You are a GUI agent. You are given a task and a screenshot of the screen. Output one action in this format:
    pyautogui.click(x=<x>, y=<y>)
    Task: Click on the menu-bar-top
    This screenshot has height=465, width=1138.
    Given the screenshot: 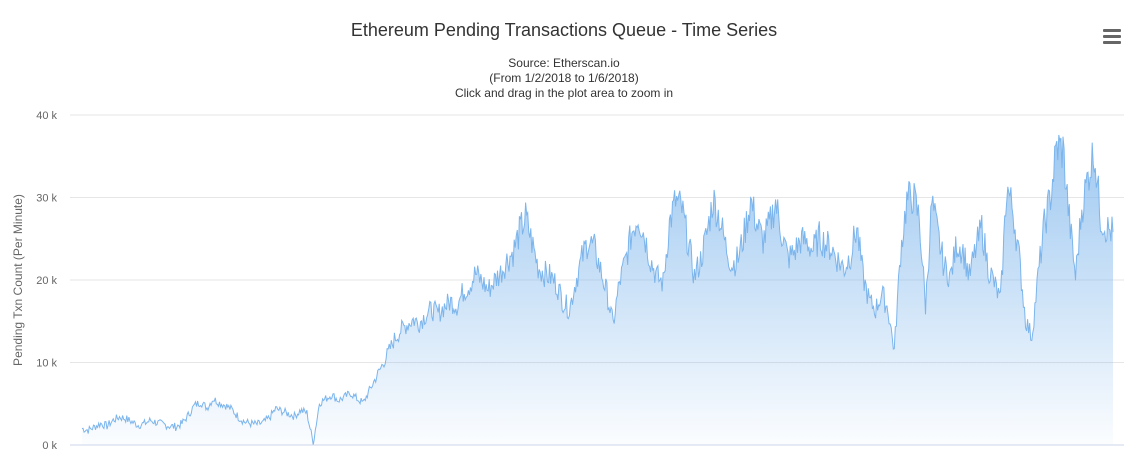 What is the action you would take?
    pyautogui.click(x=1112, y=30)
    